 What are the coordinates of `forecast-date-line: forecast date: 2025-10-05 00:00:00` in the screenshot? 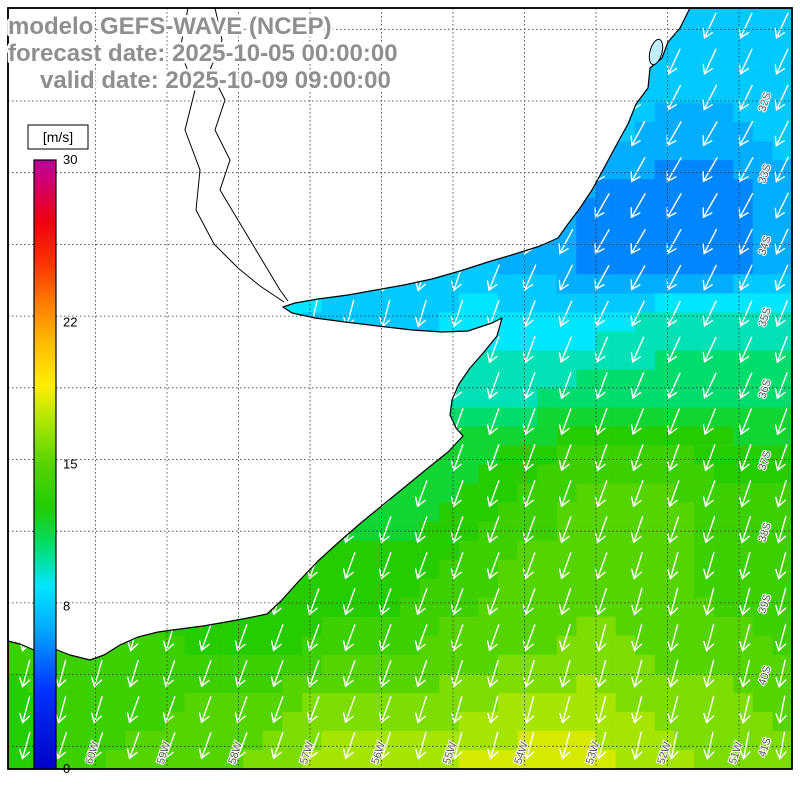 It's located at (203, 53).